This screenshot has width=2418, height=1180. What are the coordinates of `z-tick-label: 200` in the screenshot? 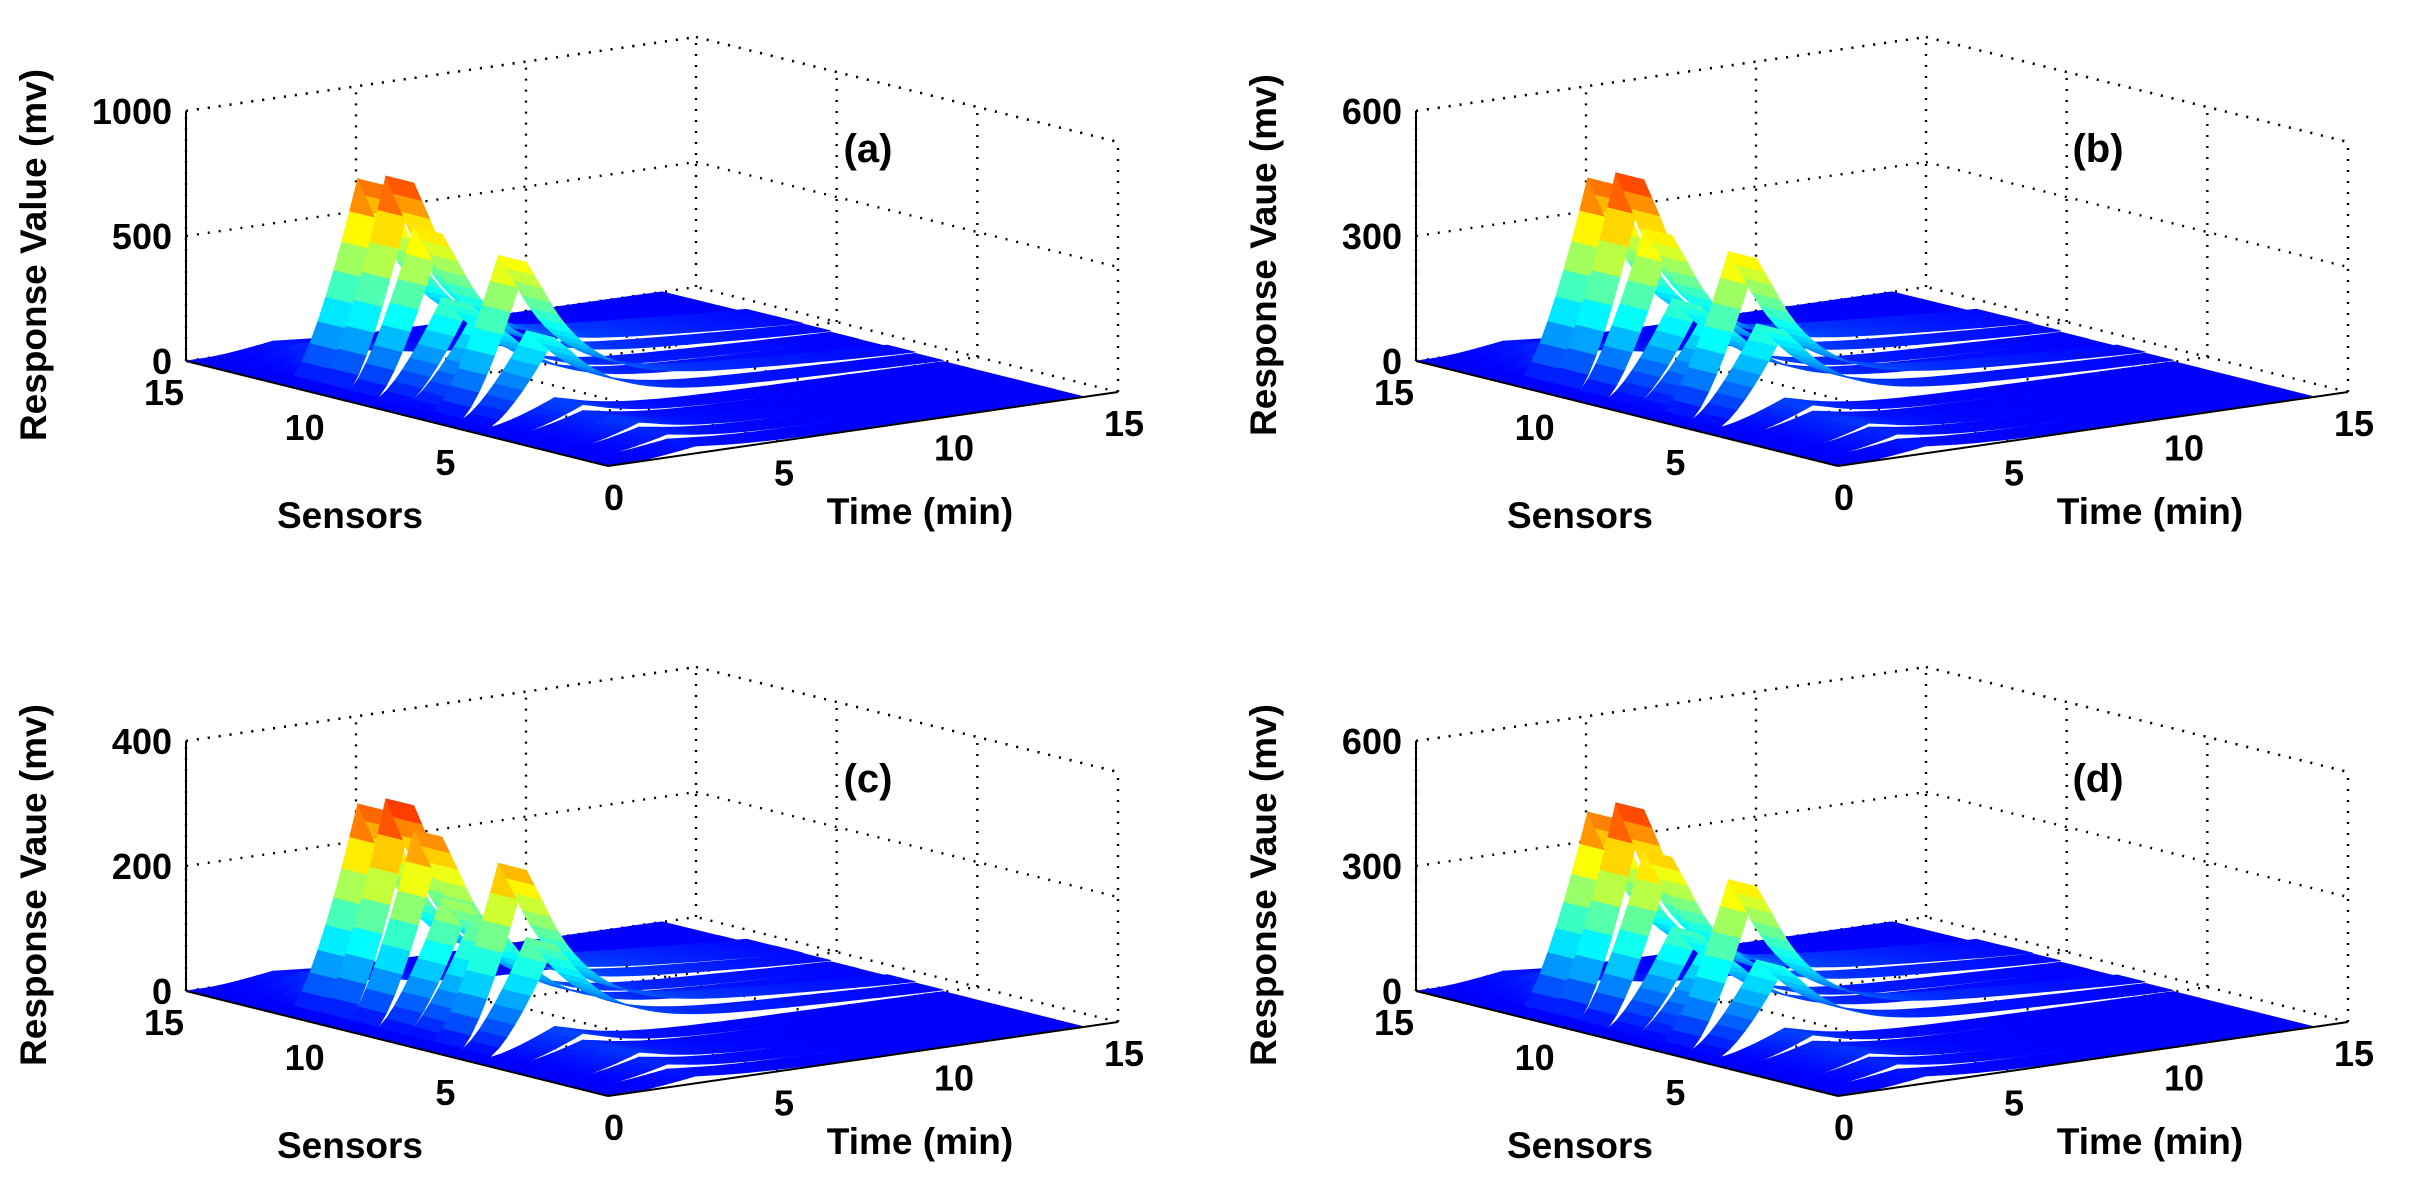 It's located at (142, 866).